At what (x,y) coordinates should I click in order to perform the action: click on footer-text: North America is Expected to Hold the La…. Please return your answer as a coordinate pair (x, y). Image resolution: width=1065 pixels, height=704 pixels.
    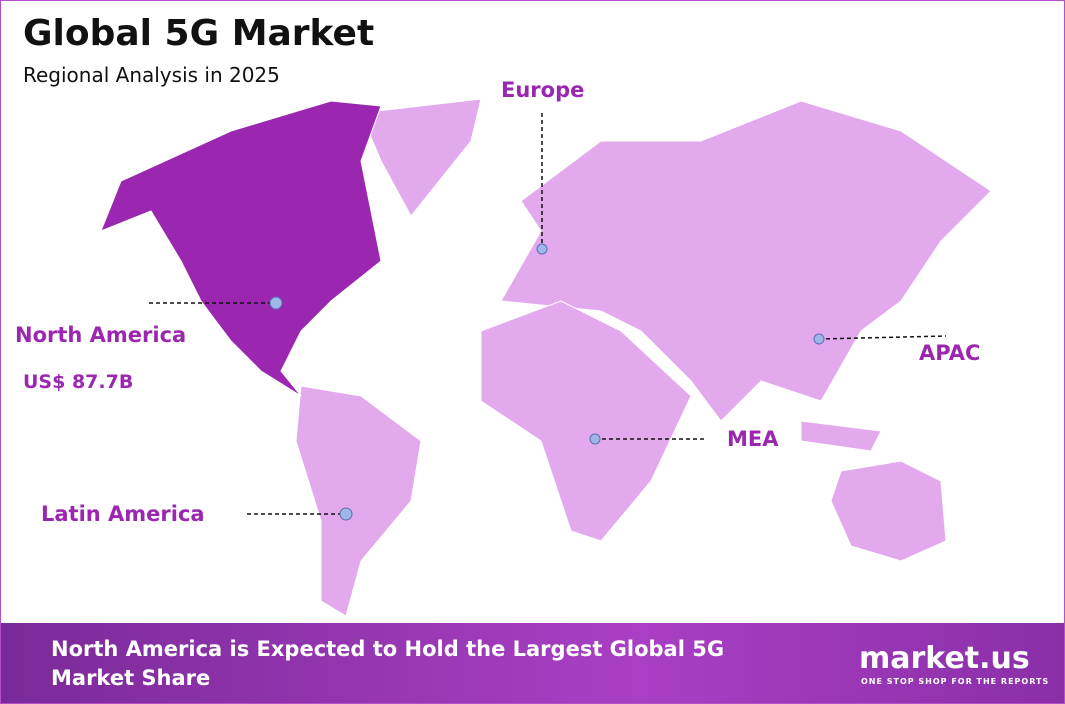
    Looking at the image, I should click on (388, 663).